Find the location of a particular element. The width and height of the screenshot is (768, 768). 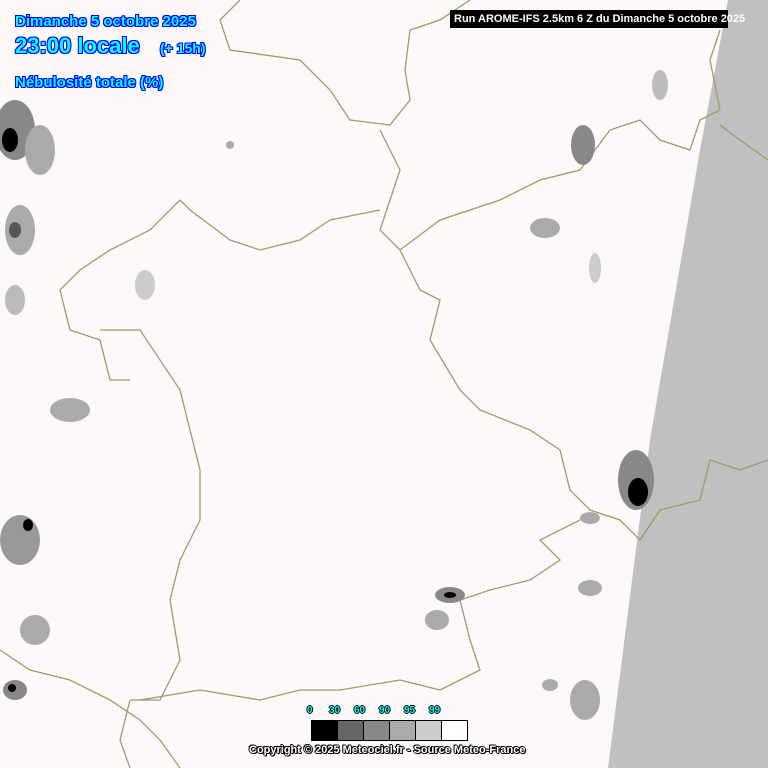

forecast-date: Dimanche 5 octobre 2025 is located at coordinates (105, 21).